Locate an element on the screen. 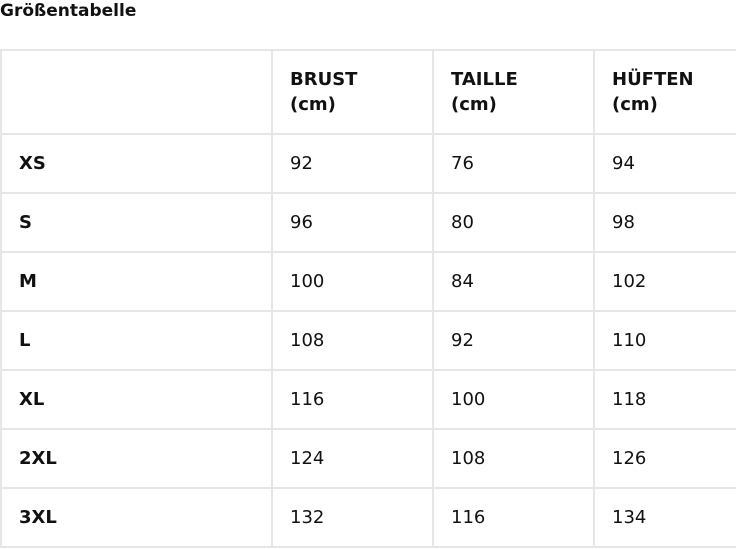 The height and width of the screenshot is (549, 736). measurement-cell: 98 is located at coordinates (664, 222).